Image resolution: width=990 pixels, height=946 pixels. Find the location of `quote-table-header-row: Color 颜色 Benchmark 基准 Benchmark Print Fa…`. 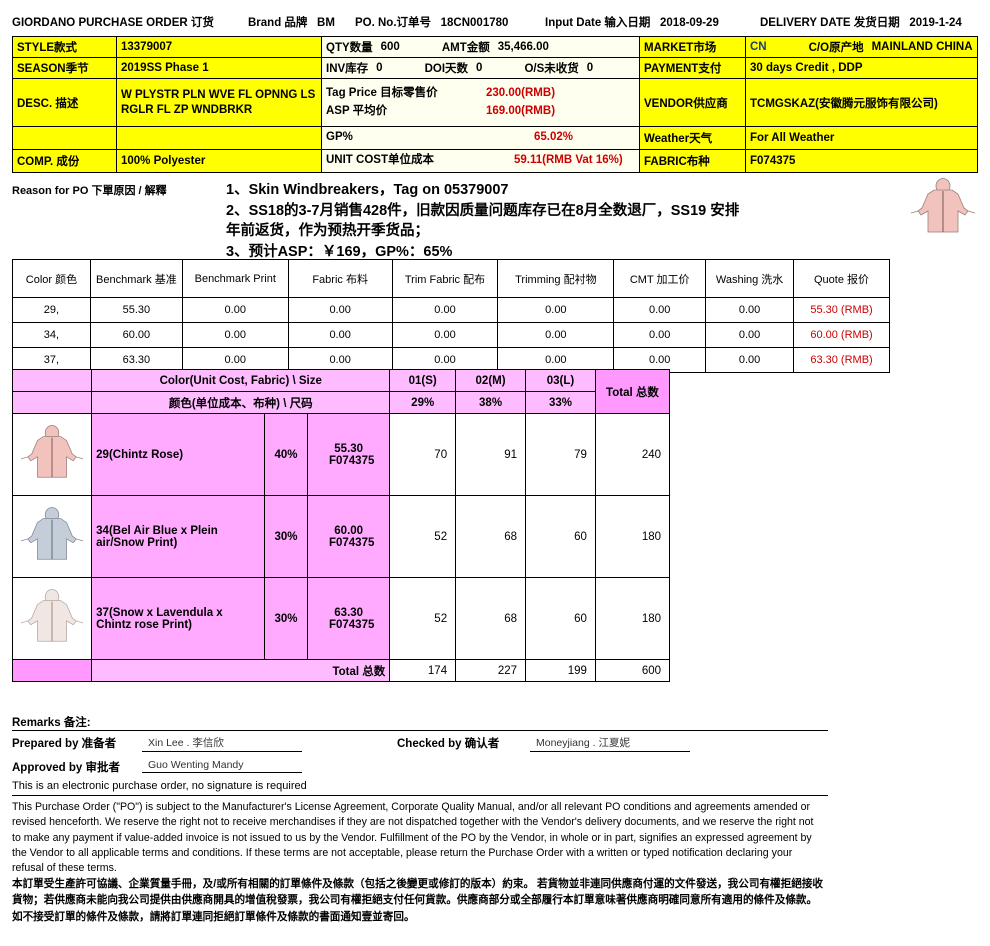

quote-table-header-row: Color 颜色 Benchmark 基准 Benchmark Print Fa… is located at coordinates (451, 278).